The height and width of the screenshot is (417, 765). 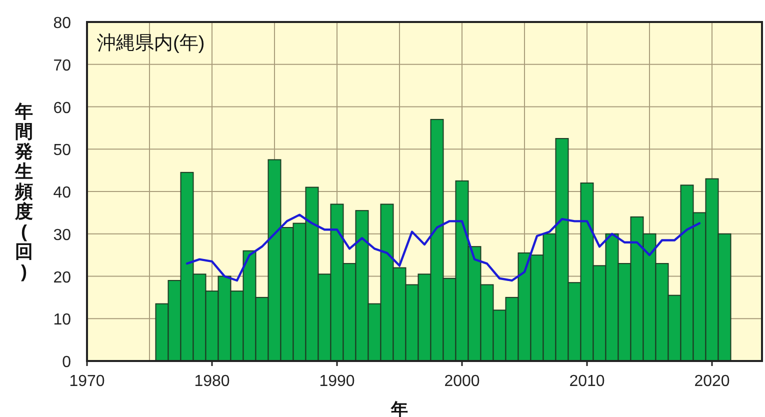 What do you see at coordinates (87, 381) in the screenshot?
I see `x-tick-label: 1970` at bounding box center [87, 381].